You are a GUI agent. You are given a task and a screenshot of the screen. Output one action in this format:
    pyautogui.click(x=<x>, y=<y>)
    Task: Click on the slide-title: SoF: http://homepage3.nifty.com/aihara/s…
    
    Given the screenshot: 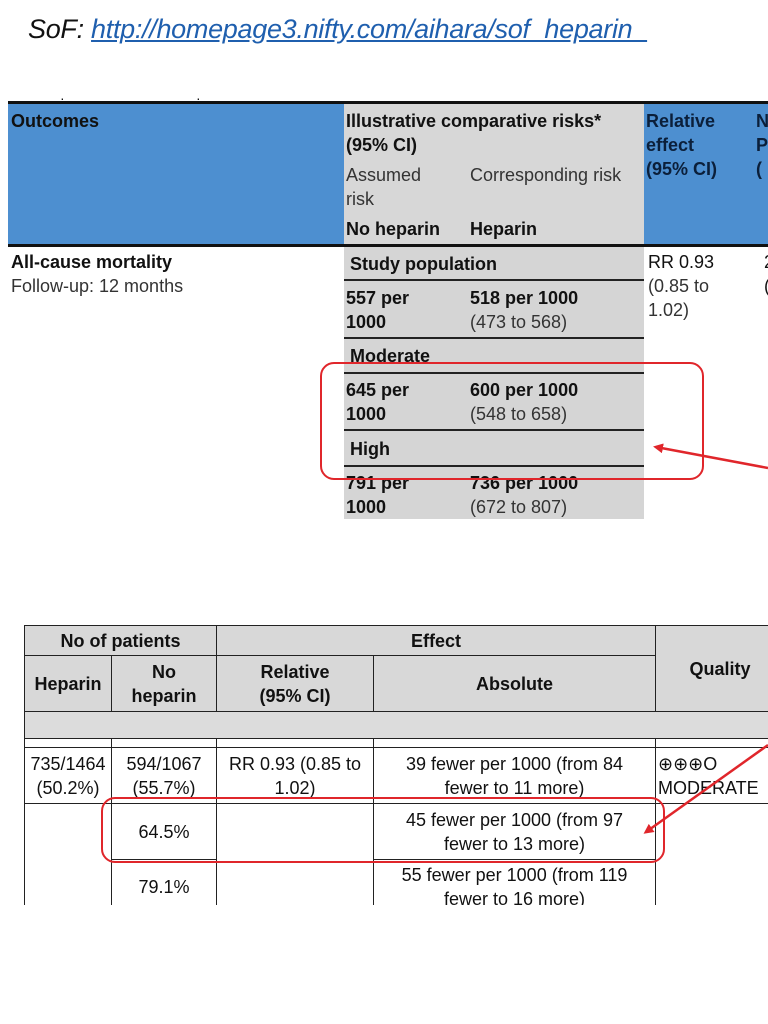 What is the action you would take?
    pyautogui.click(x=337, y=29)
    